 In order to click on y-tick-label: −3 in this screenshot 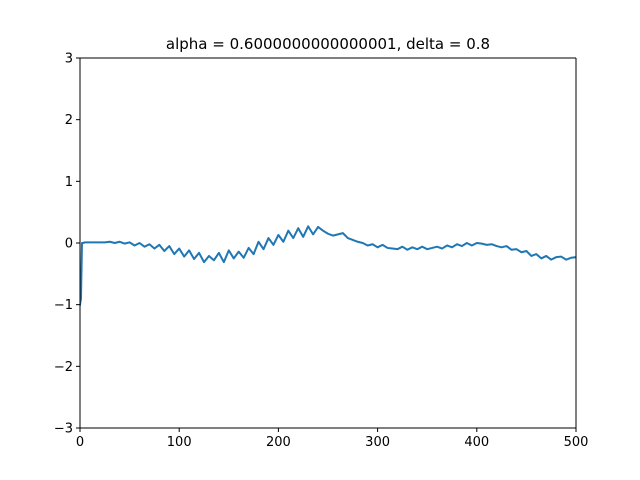, I will do `click(63, 429)`.